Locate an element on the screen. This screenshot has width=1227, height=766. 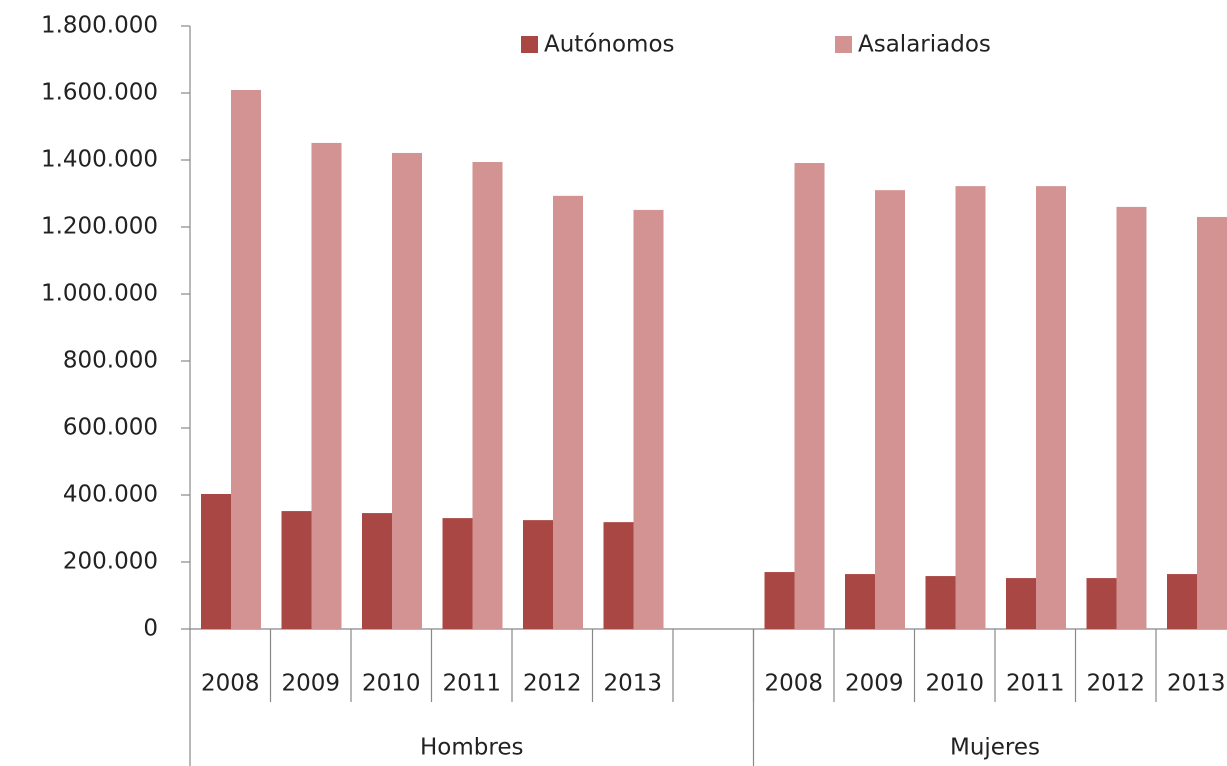
y-tick-label: 200.000 is located at coordinates (110, 562).